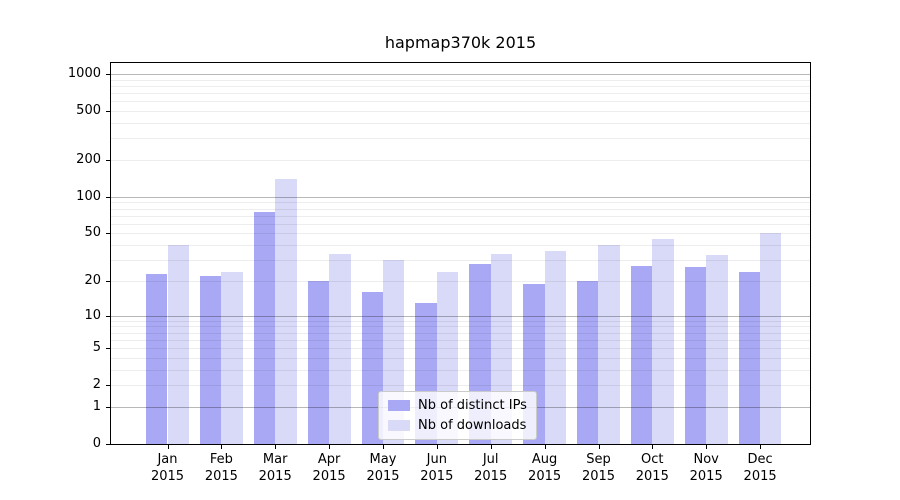 The image size is (900, 500). Describe the element at coordinates (460, 42) in the screenshot. I see `chart-title: hapmap370k 2015` at that location.